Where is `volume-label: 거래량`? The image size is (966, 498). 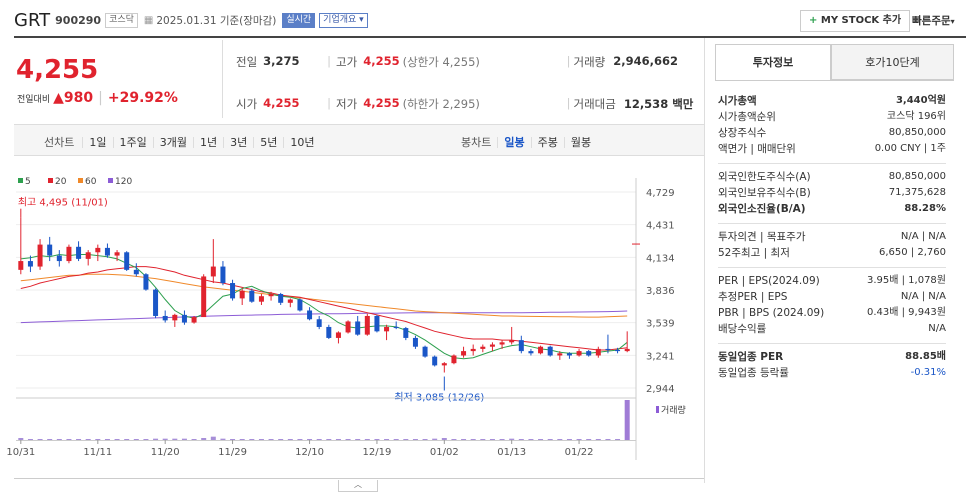
volume-label: 거래량 is located at coordinates (589, 62).